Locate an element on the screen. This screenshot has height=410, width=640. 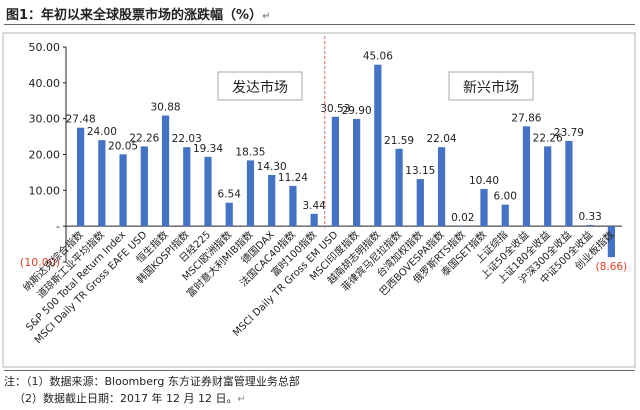
developed-annotation-text: 发达市场 is located at coordinates (260, 87).